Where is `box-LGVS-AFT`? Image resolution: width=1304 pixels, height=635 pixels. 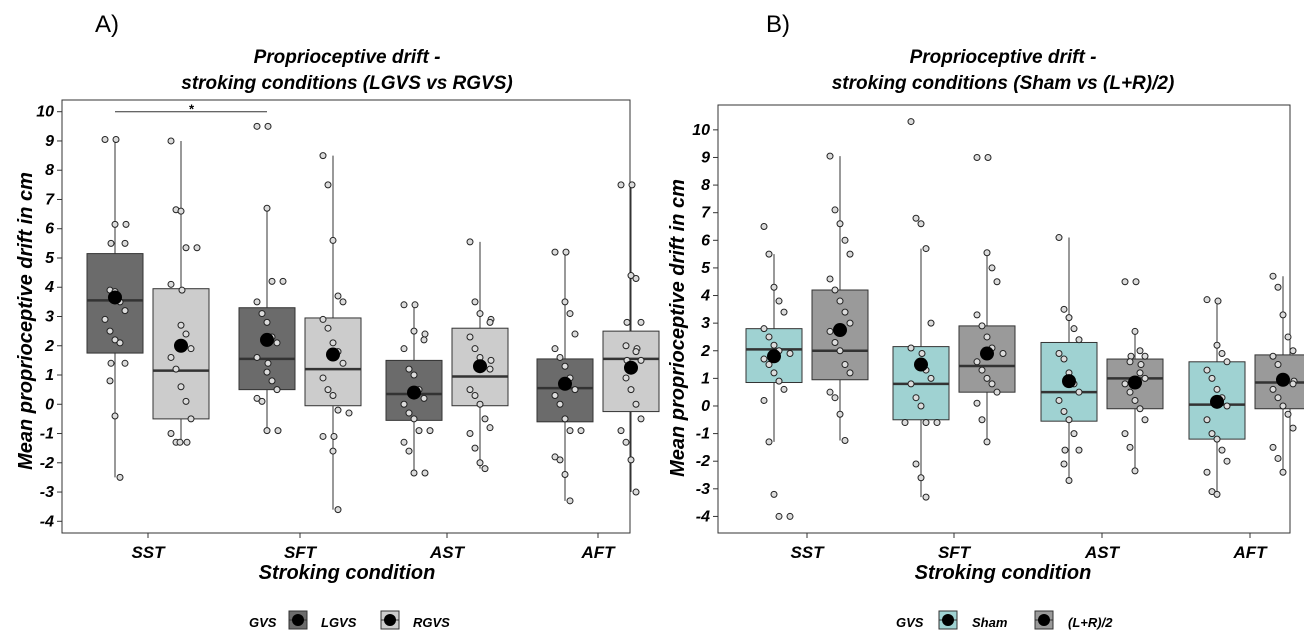
box-LGVS-AFT is located at coordinates (565, 376).